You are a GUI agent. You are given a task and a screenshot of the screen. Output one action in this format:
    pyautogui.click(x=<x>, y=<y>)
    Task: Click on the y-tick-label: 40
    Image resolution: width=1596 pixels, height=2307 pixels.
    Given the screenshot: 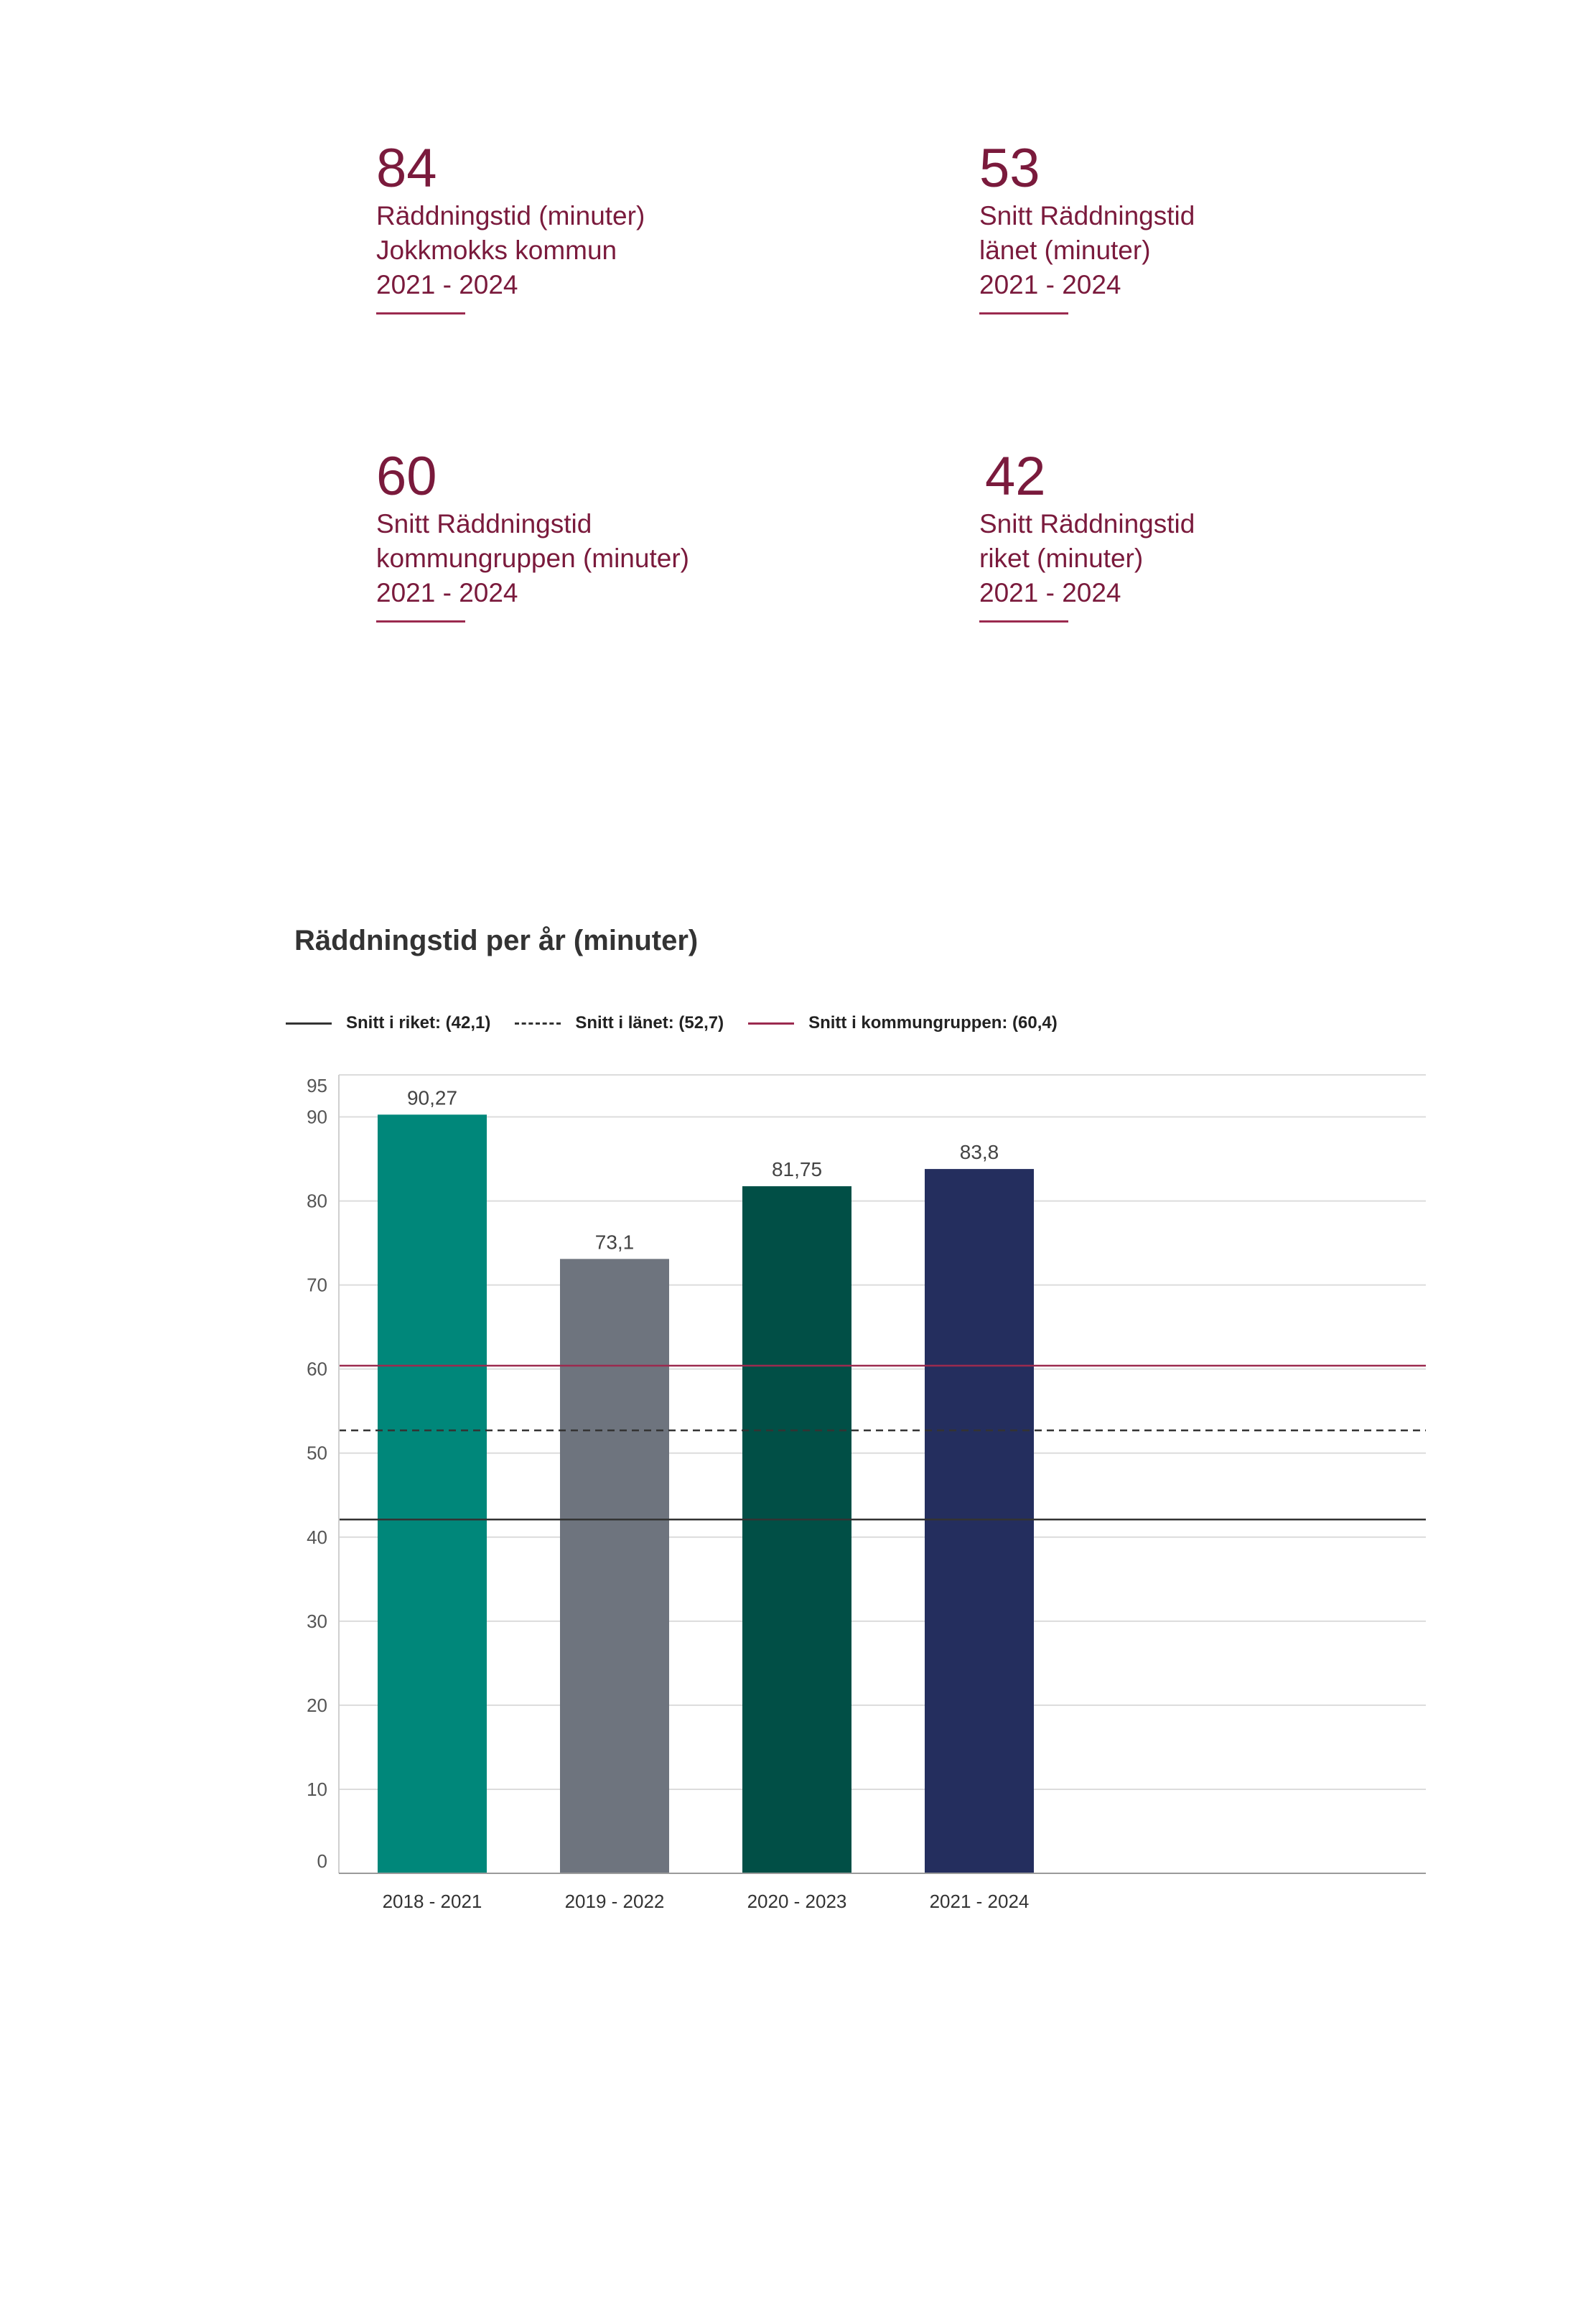 What is the action you would take?
    pyautogui.click(x=317, y=1537)
    